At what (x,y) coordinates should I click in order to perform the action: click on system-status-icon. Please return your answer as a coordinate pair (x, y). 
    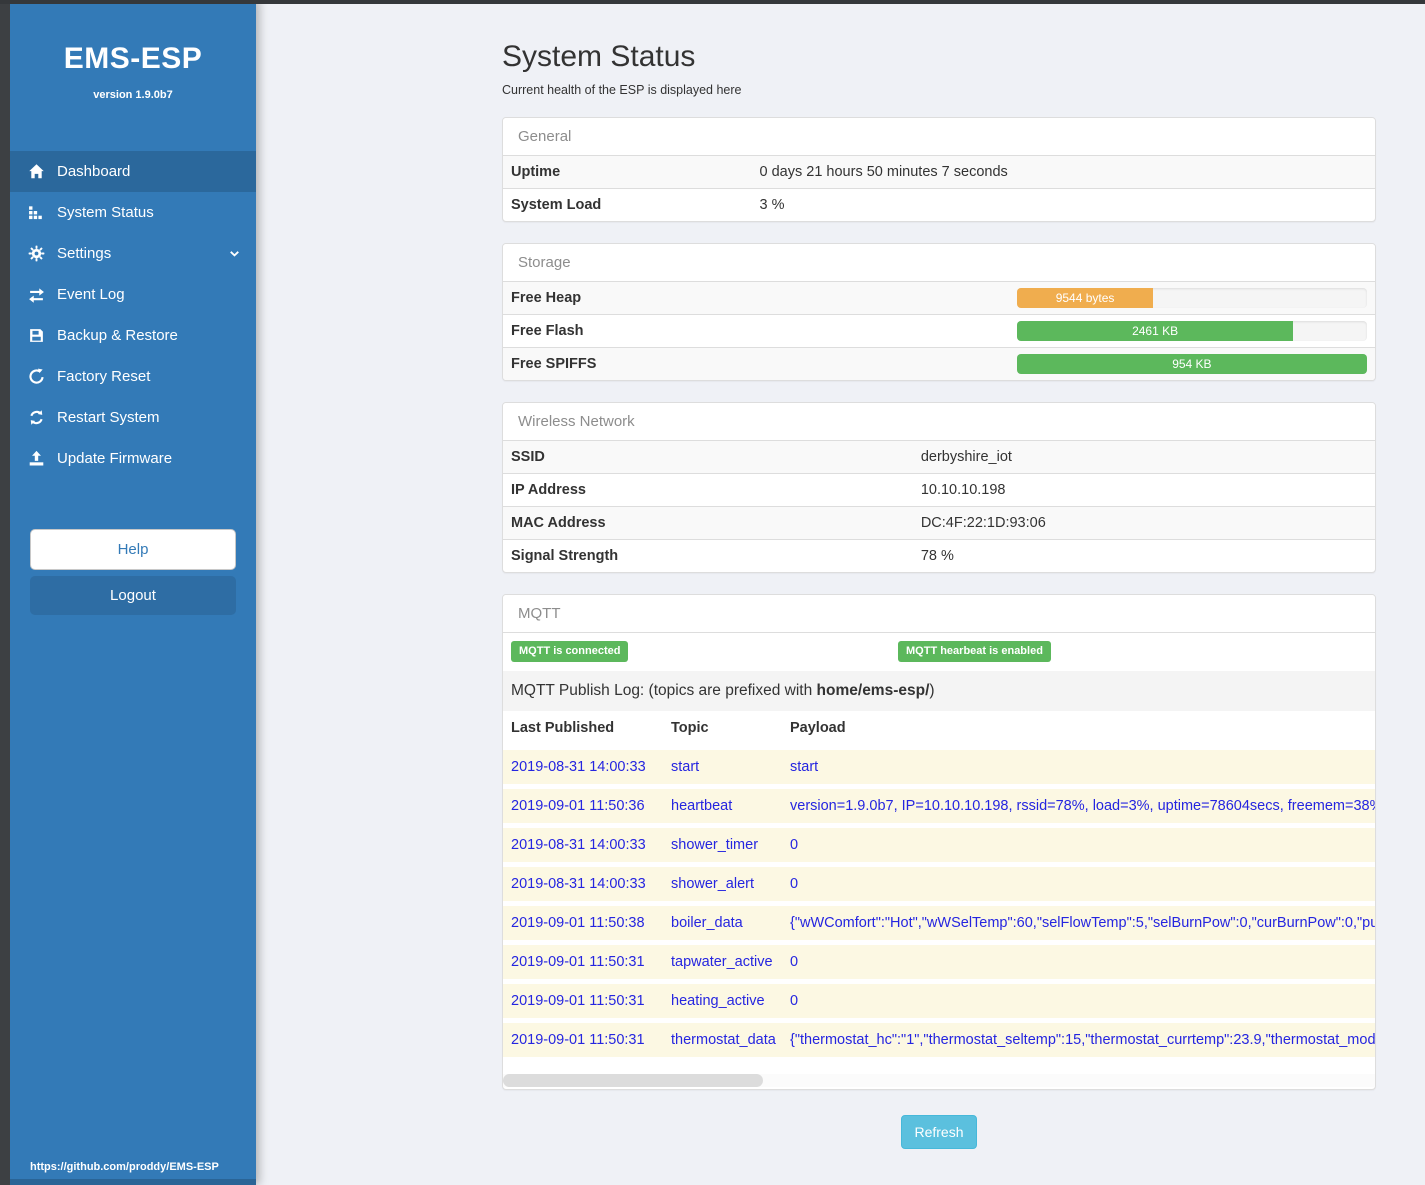
    Looking at the image, I should click on (36, 212).